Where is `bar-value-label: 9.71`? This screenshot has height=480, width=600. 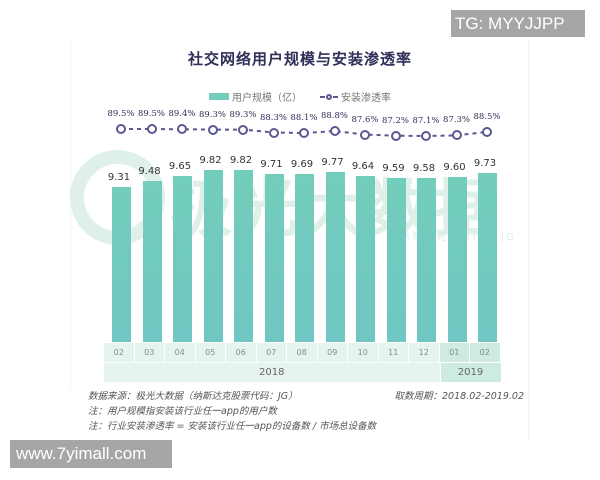 bar-value-label: 9.71 is located at coordinates (271, 164).